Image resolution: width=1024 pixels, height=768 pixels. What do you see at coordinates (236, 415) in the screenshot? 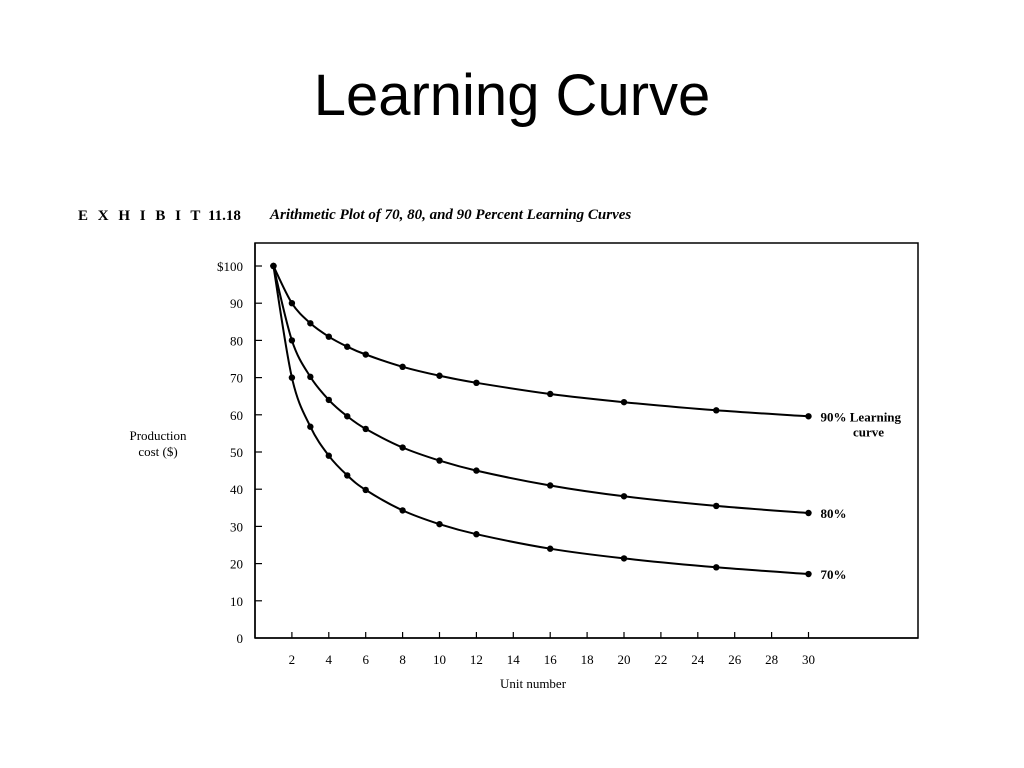
I see `y-tick-label: 60` at bounding box center [236, 415].